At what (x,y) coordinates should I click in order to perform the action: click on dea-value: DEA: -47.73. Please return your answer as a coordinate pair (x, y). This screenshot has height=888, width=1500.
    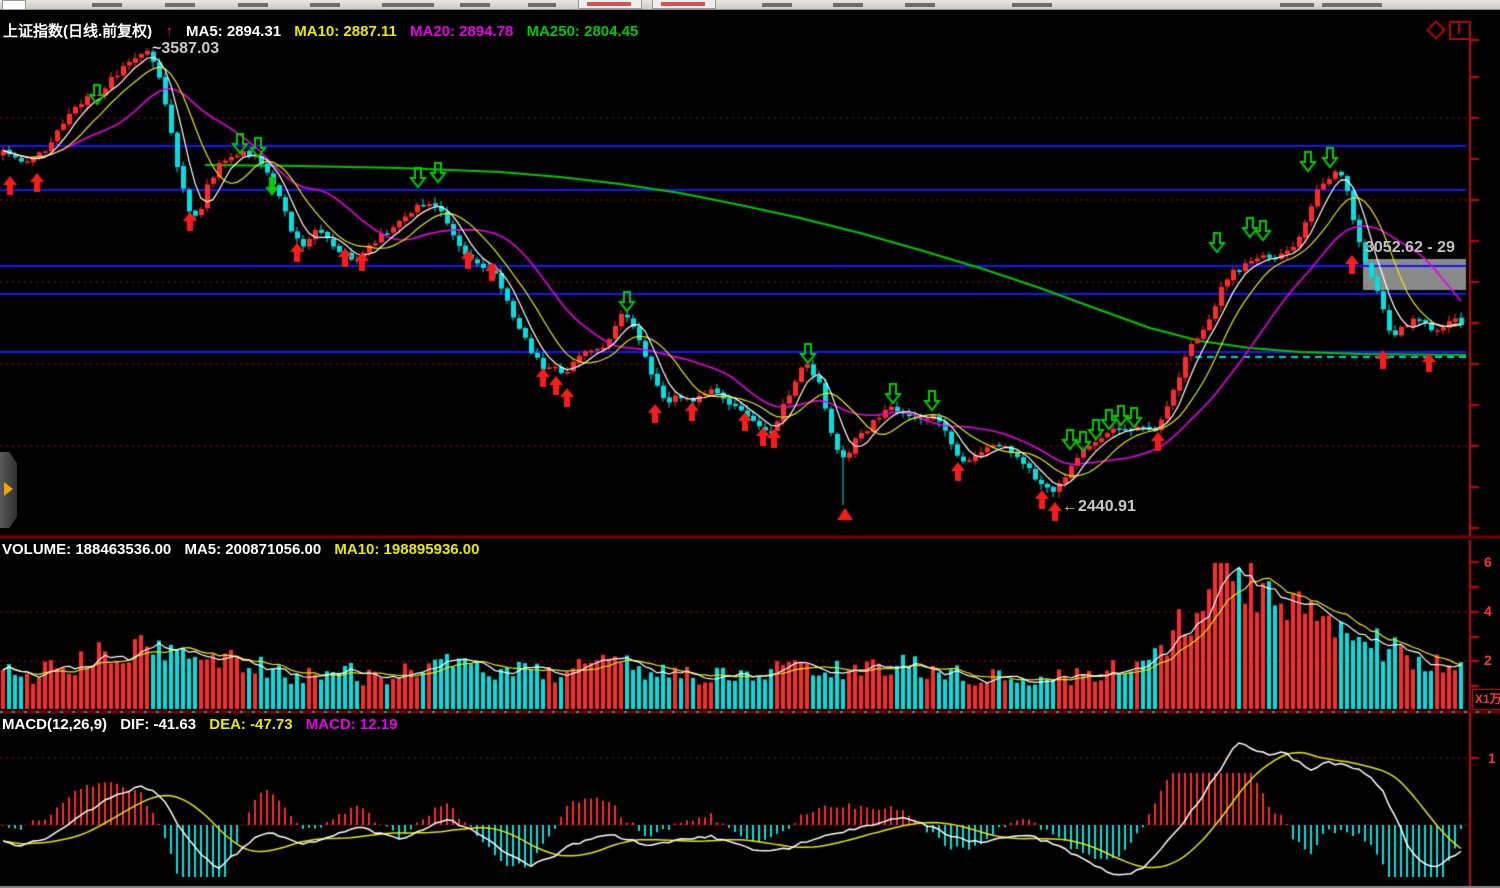
    Looking at the image, I should click on (251, 724).